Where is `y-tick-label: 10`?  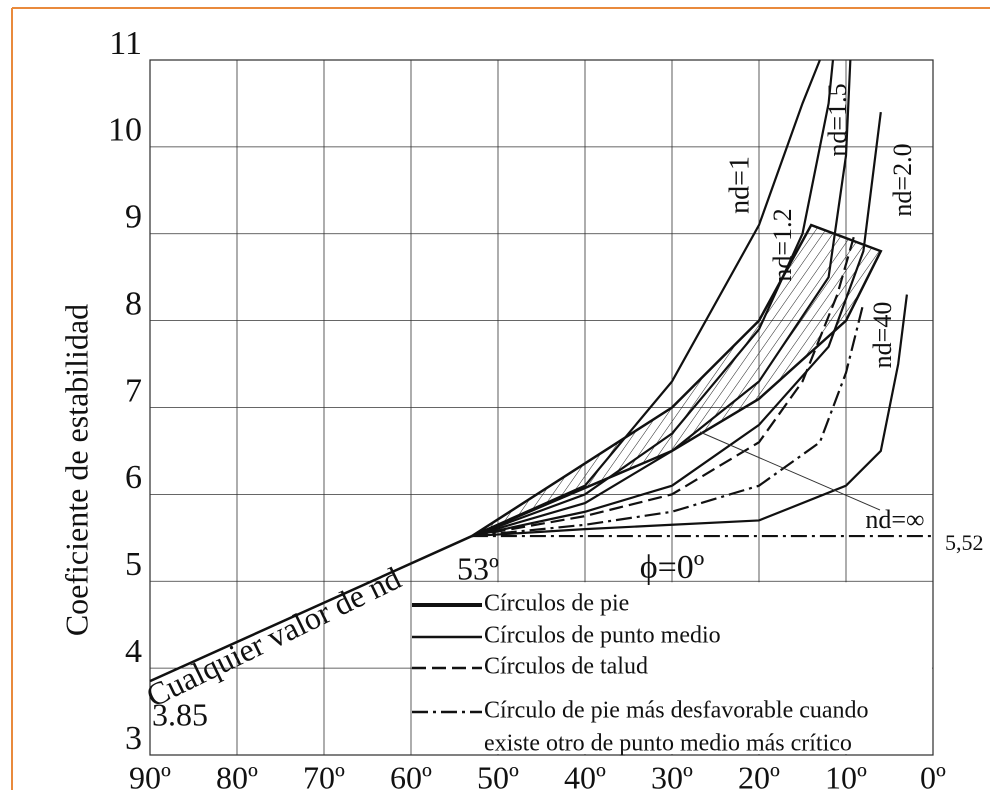 y-tick-label: 10 is located at coordinates (125, 130).